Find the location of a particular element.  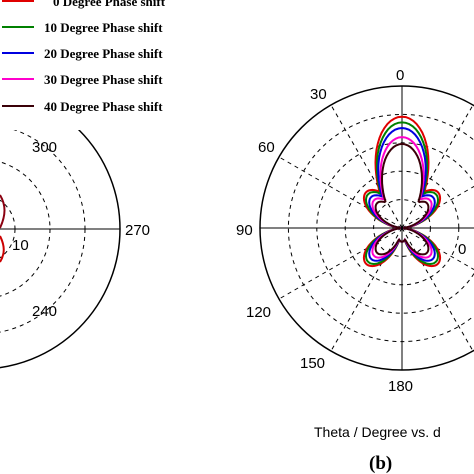

left-tick-label: 240 is located at coordinates (44, 311).